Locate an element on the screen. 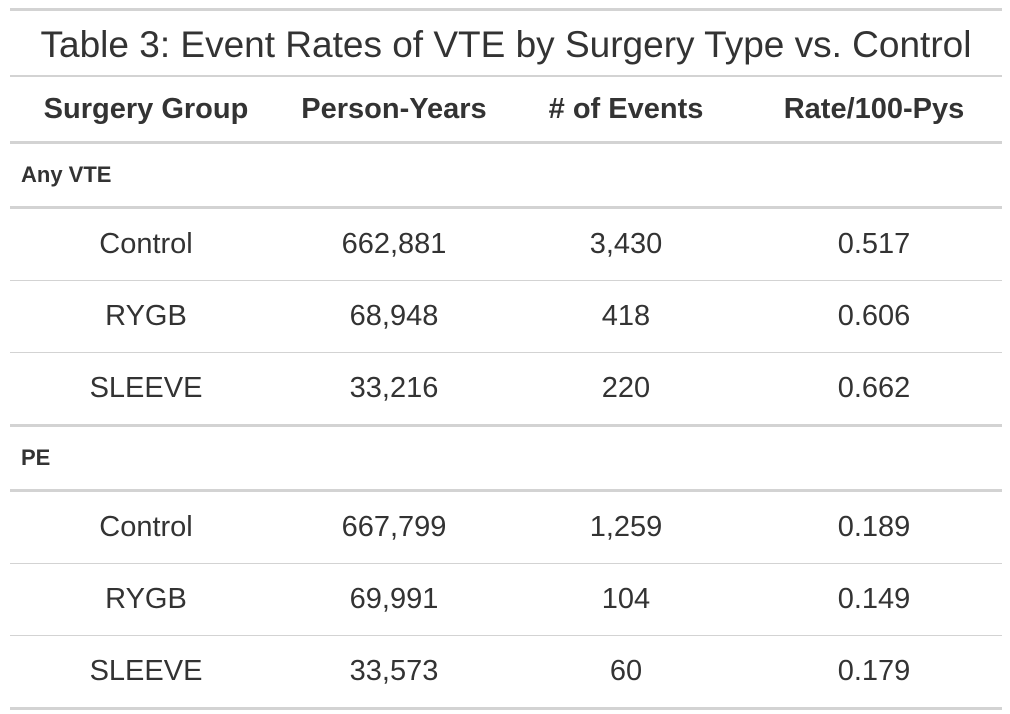 The width and height of the screenshot is (1010, 714). group-row-pe: PE is located at coordinates (506, 458).